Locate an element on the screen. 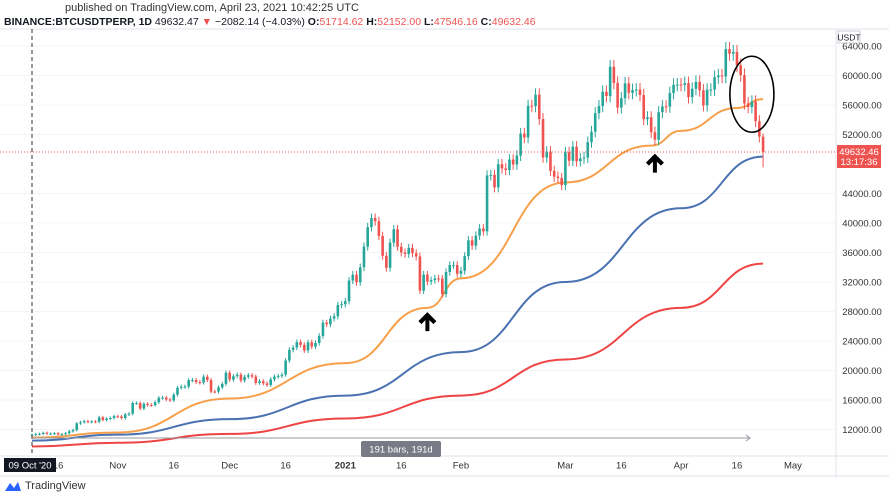 This screenshot has width=889, height=500. y-tick-label: 32000.00 is located at coordinates (862, 283).